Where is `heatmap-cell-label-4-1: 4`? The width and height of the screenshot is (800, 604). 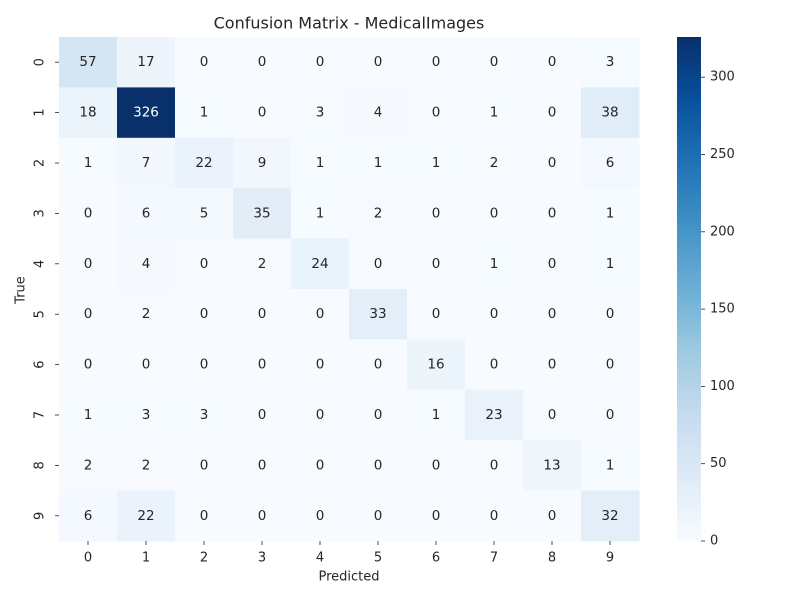
heatmap-cell-label-4-1: 4 is located at coordinates (146, 264).